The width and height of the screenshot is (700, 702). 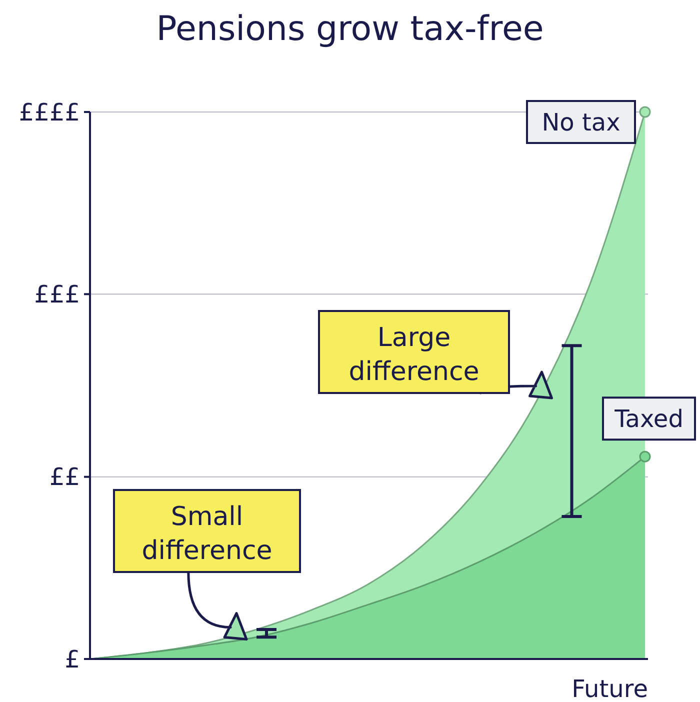 I want to click on ref-line-label: £££, so click(x=57, y=294).